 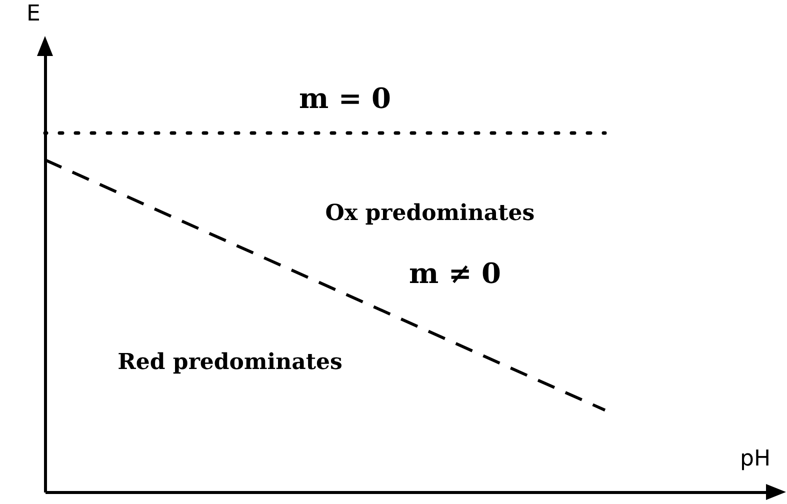 What do you see at coordinates (33, 14) in the screenshot?
I see `y-axis-title: E` at bounding box center [33, 14].